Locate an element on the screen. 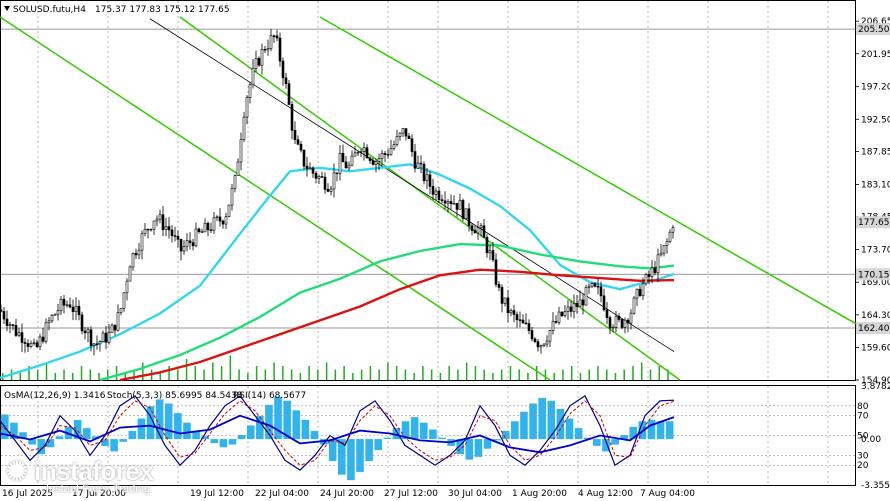 The image size is (890, 501). price-label: 170.15 is located at coordinates (874, 275).